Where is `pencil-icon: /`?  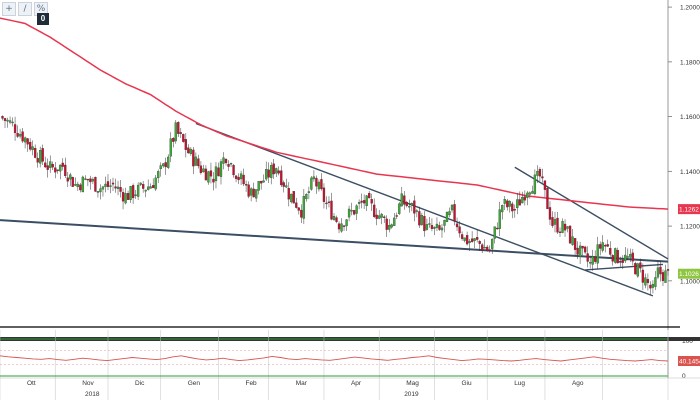 pencil-icon: / is located at coordinates (25, 9).